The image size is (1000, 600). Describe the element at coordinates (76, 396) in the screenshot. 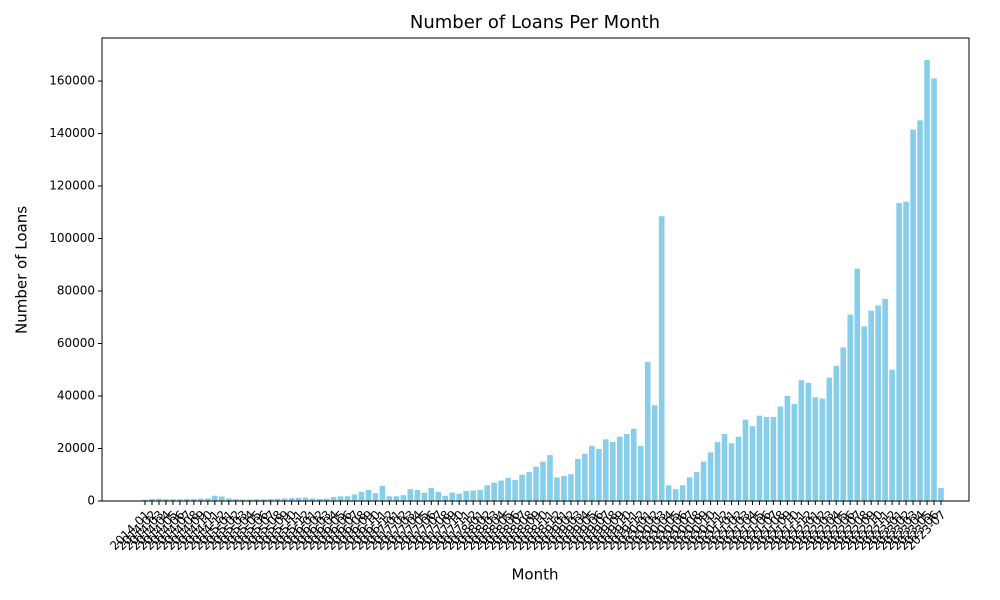

I see `y-tick-label: 40000` at that location.